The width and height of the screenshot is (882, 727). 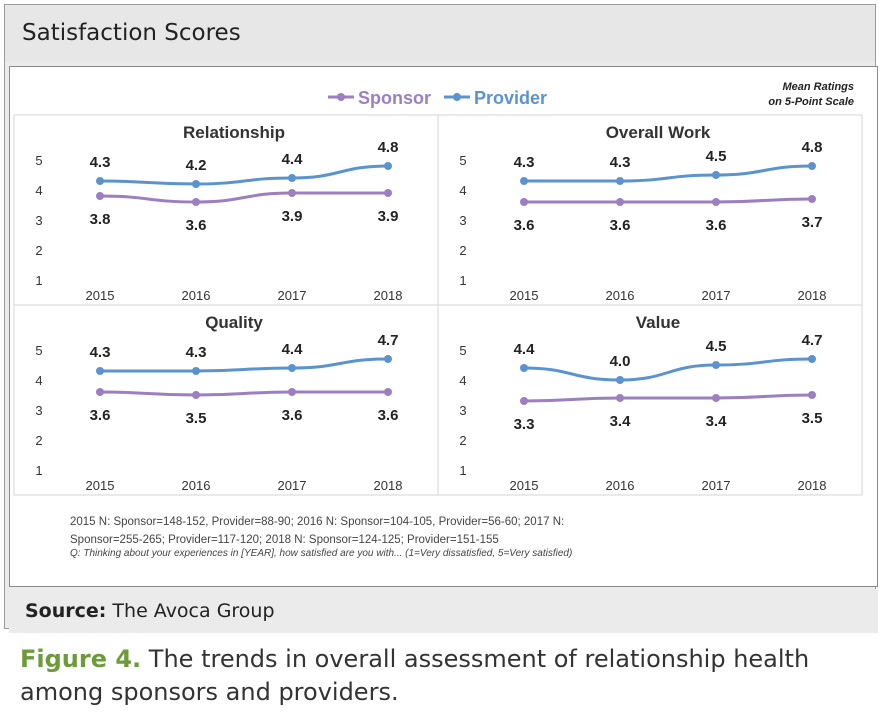 What do you see at coordinates (620, 361) in the screenshot?
I see `data-label-provider: 4.0` at bounding box center [620, 361].